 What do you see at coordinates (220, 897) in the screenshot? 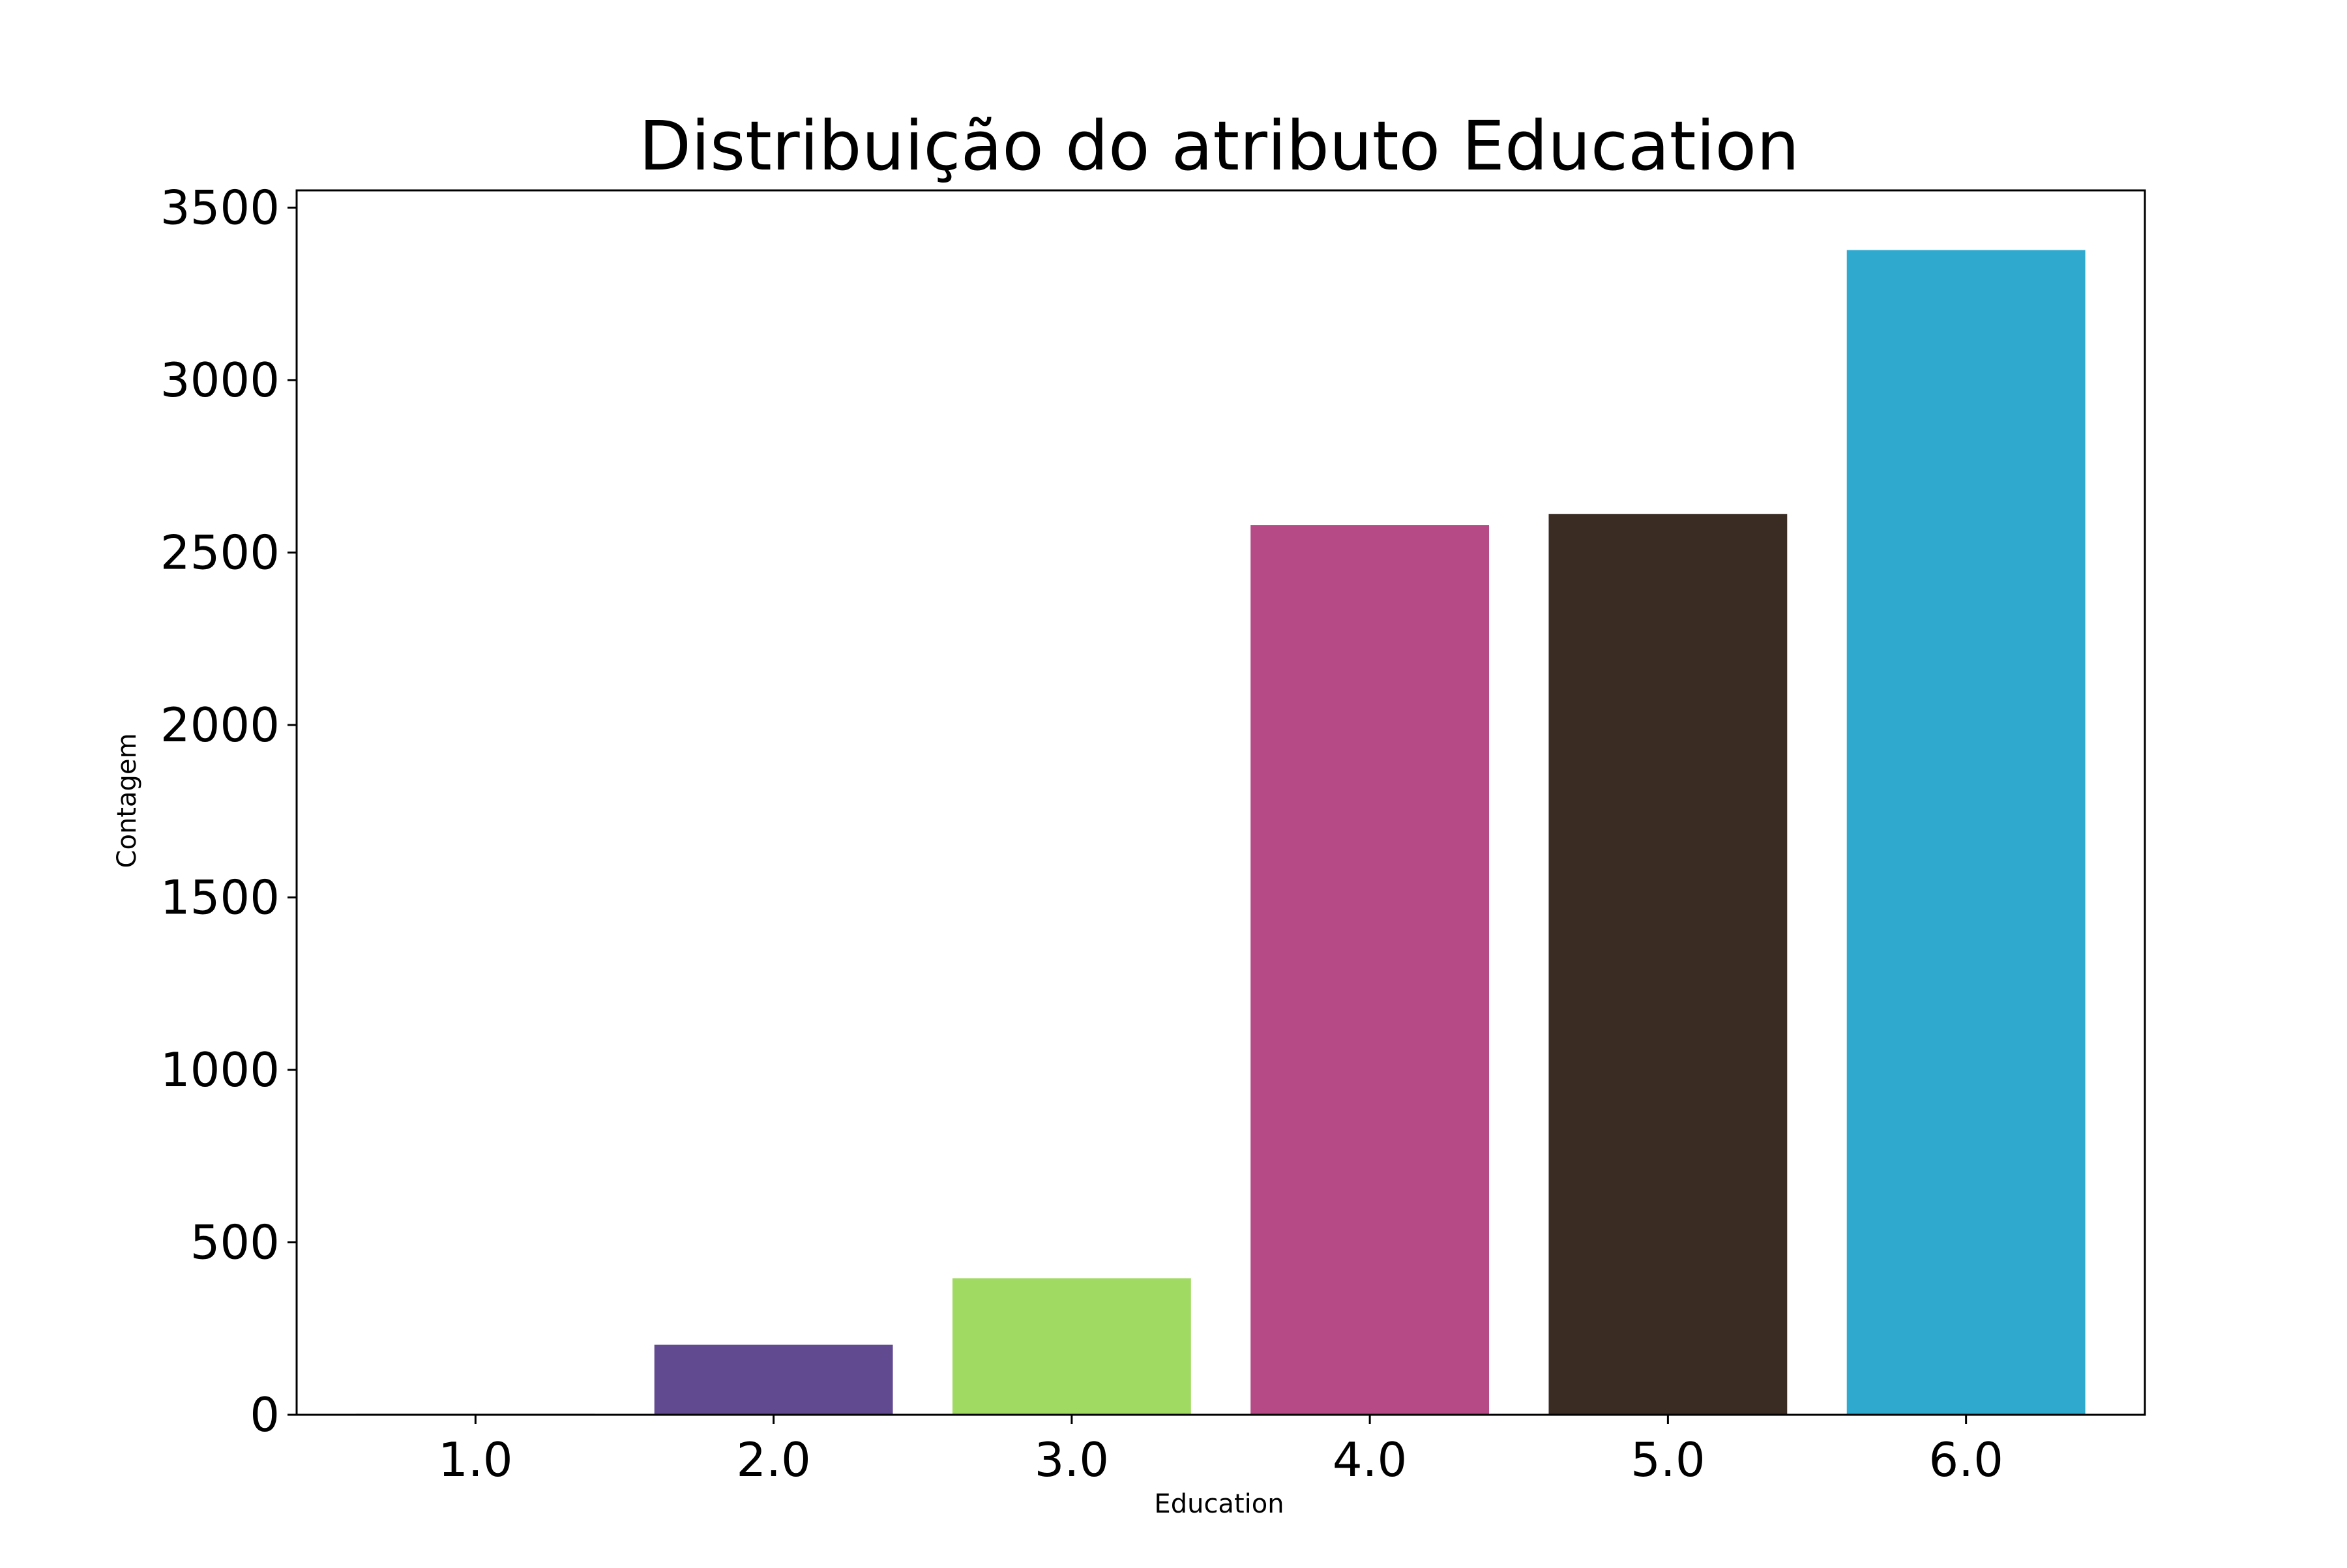
I see `y-tick-label: 1500` at bounding box center [220, 897].